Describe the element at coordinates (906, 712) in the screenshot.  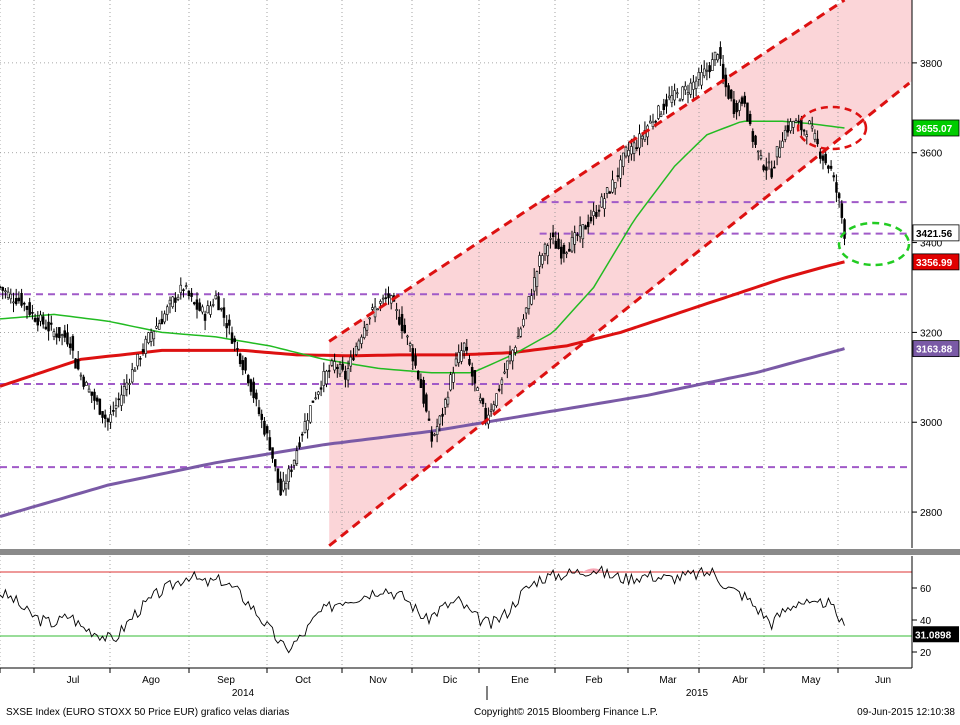
I see `footer-right-label: 09-Jun-2015 12:10:38` at that location.